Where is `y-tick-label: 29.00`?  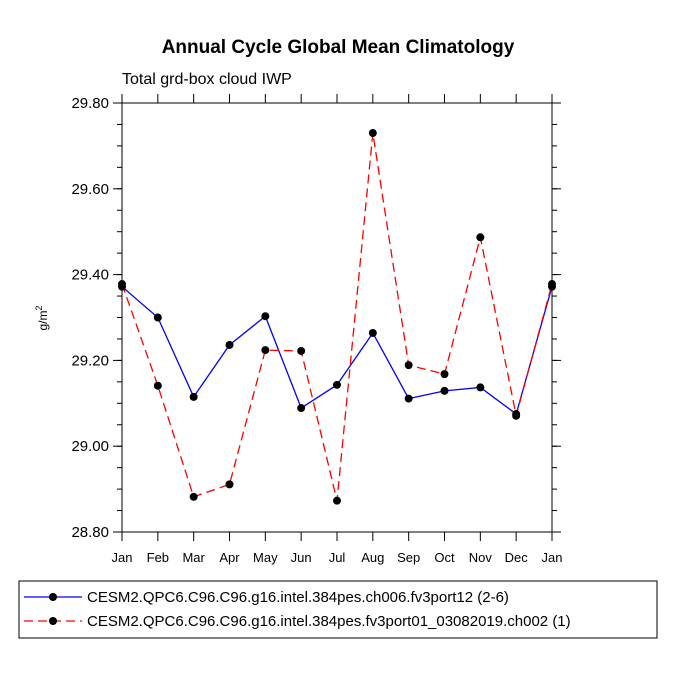
y-tick-label: 29.00 is located at coordinates (90, 446).